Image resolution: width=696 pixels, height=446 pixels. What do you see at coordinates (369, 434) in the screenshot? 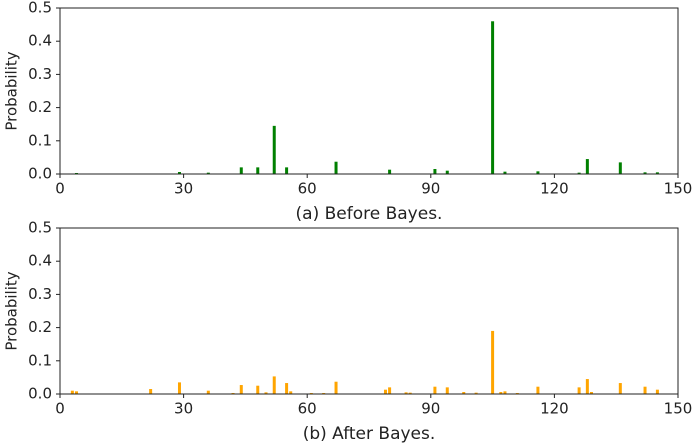
I see `x-axis-caption: (b) After Bayes.` at bounding box center [369, 434].